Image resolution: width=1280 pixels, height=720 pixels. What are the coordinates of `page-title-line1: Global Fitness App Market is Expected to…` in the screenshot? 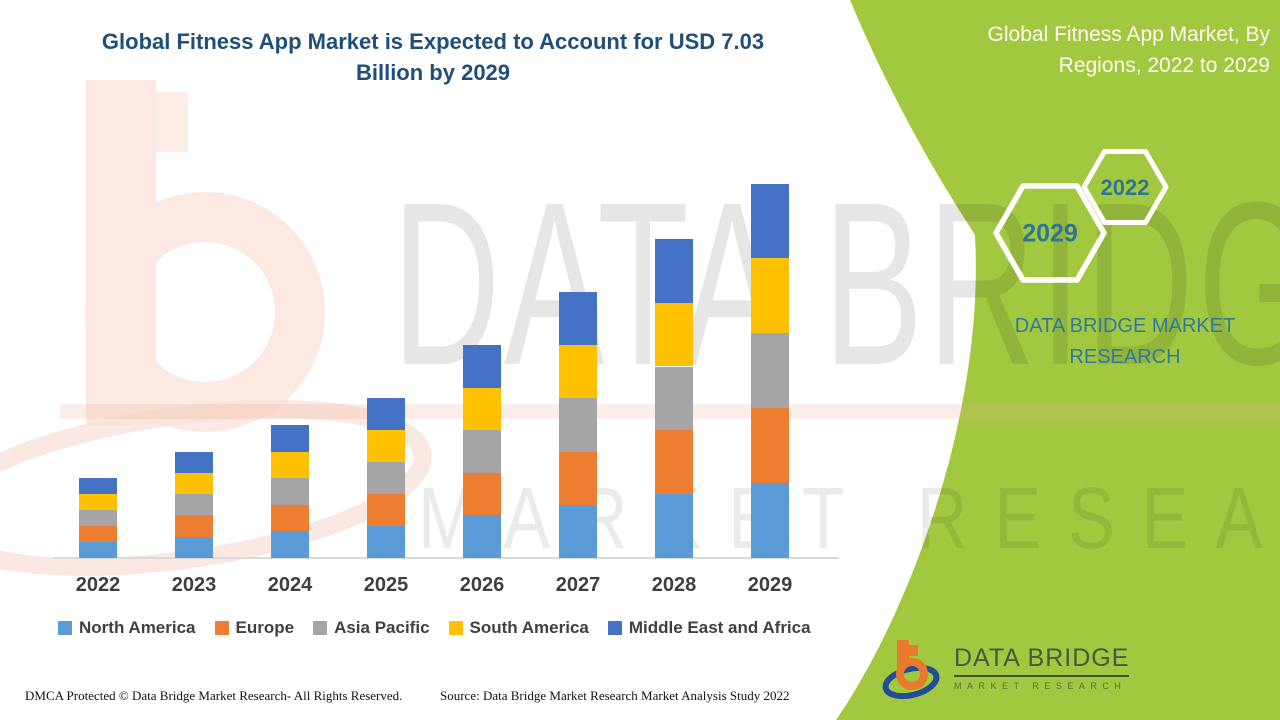 It's located at (433, 41).